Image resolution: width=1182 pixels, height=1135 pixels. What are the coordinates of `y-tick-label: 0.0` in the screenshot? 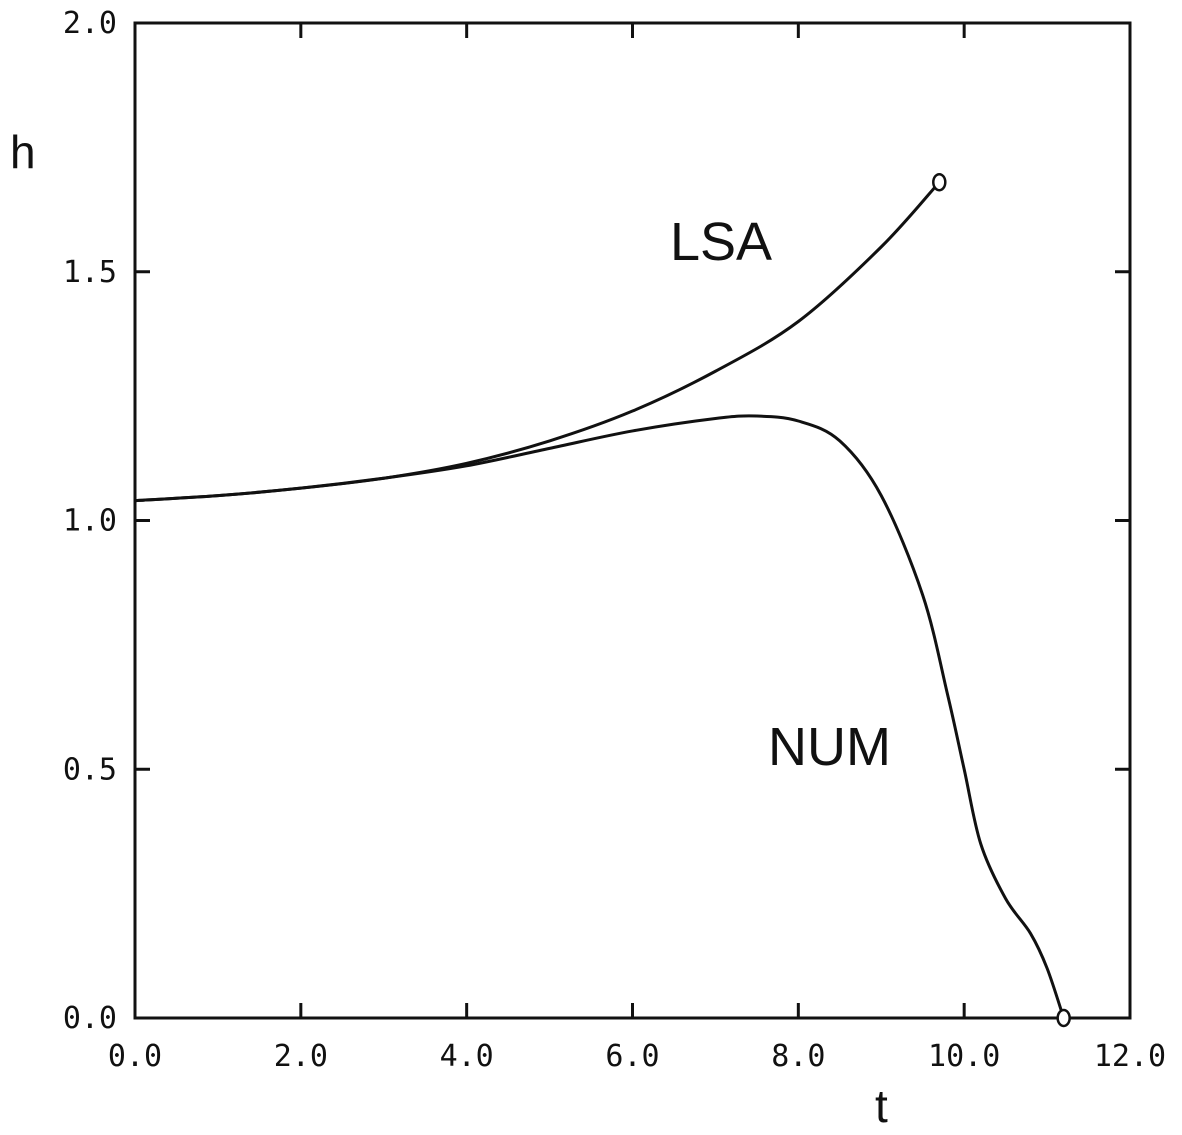 It's located at (90, 1018).